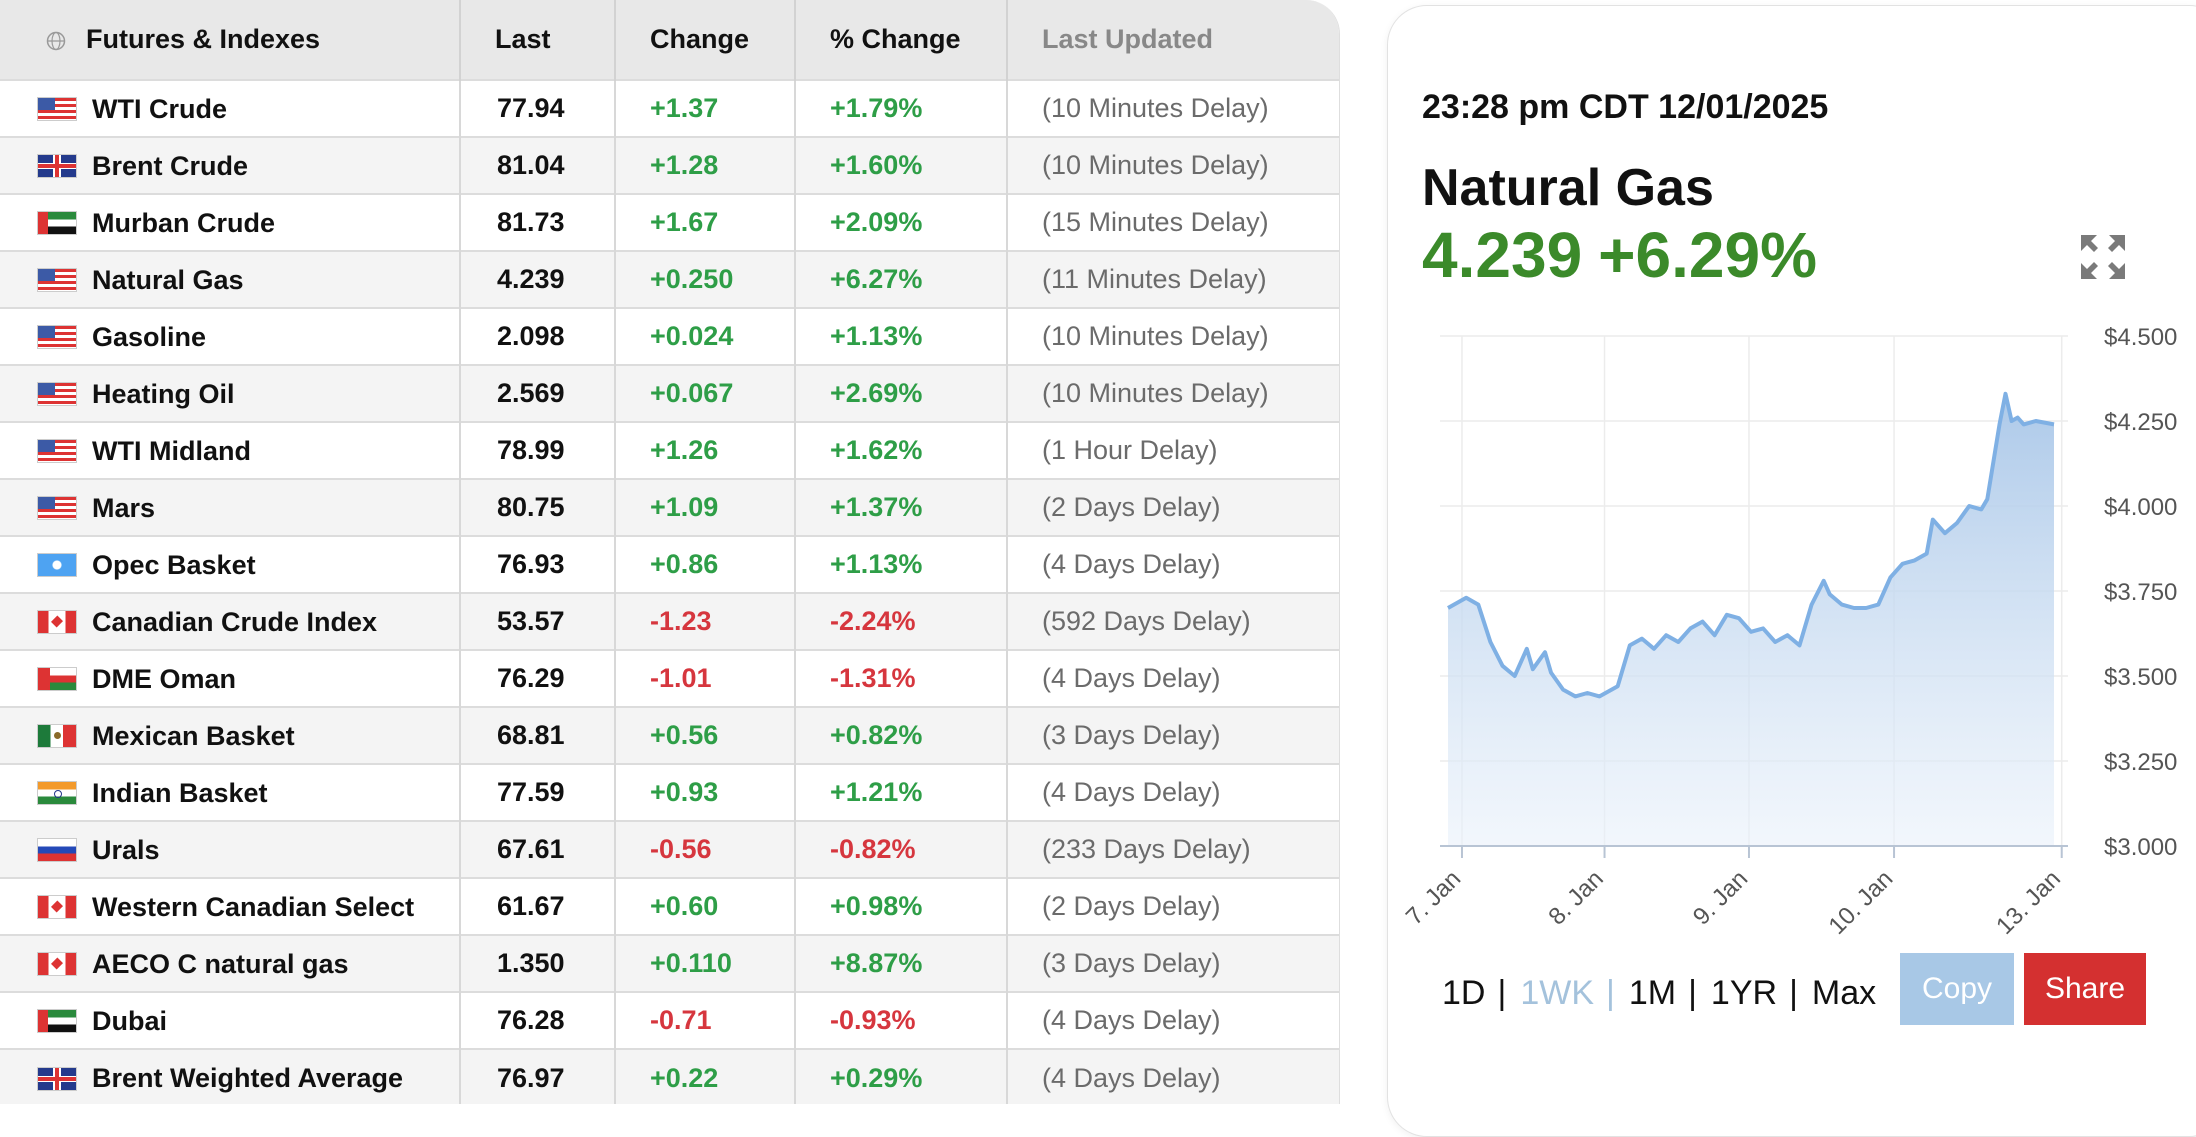  Describe the element at coordinates (193, 735) in the screenshot. I see `instrument-name: Mexican Basket` at that location.